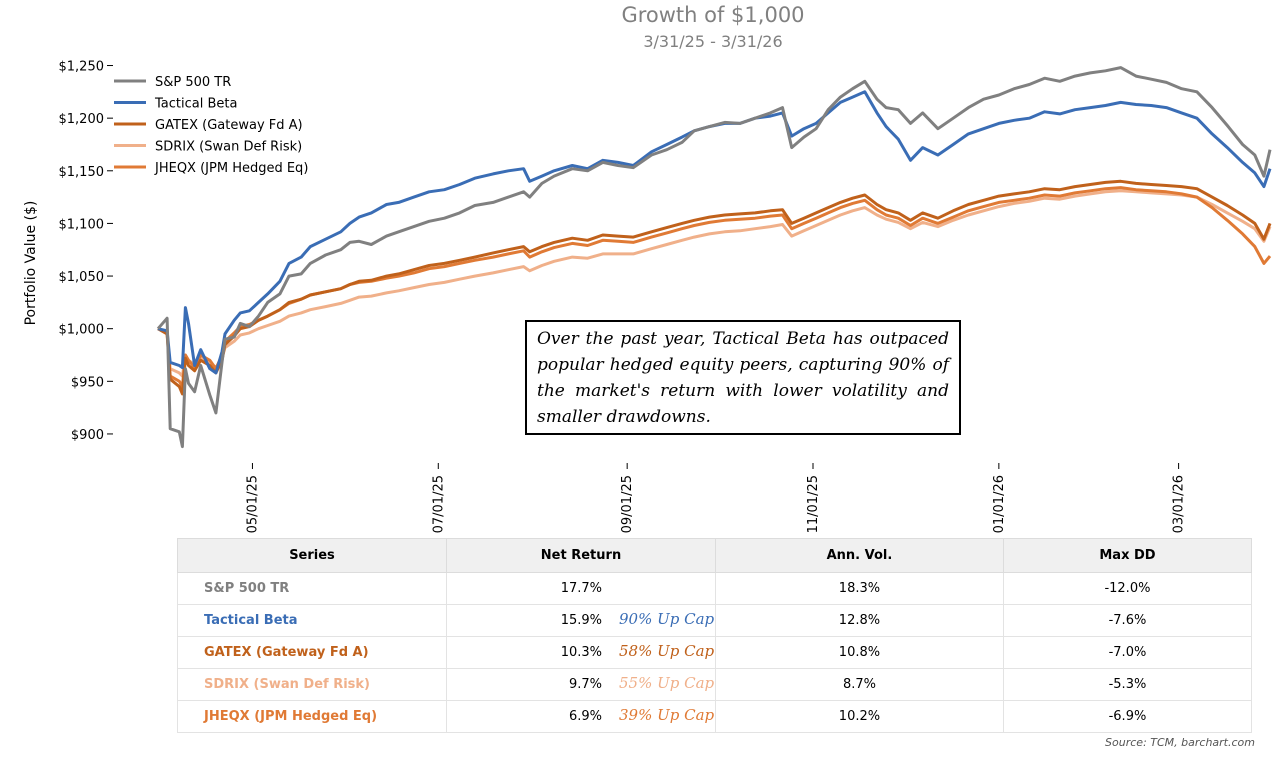 The image size is (1281, 763). I want to click on legend-label: SDRIX (Swan Def Risk), so click(228, 147).